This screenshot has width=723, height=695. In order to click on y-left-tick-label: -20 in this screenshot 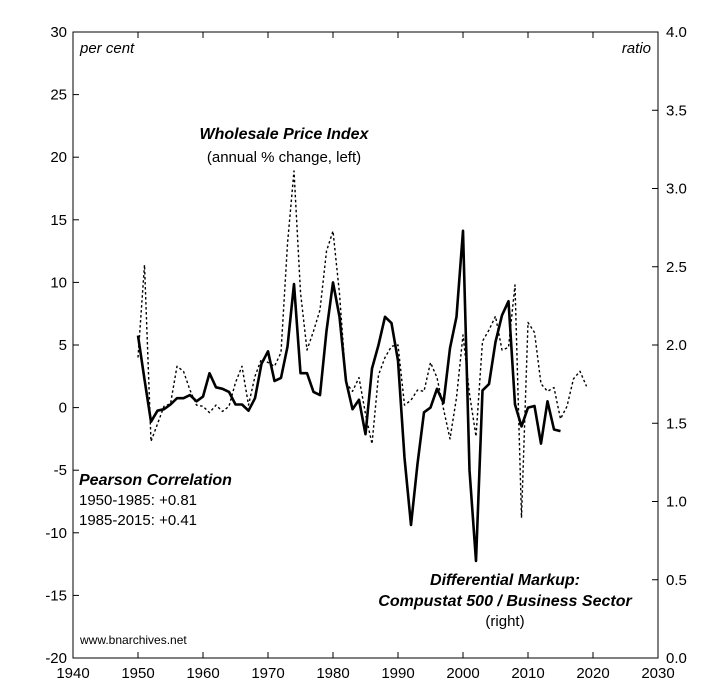, I will do `click(56, 658)`.